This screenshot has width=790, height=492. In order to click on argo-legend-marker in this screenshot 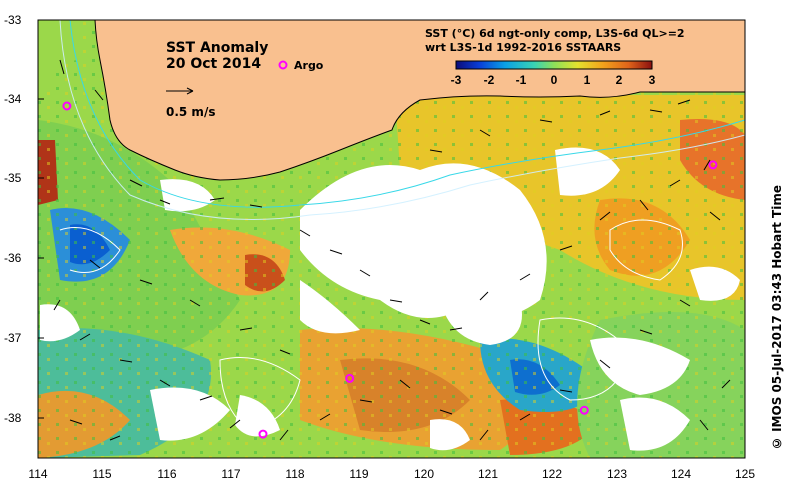, I will do `click(283, 65)`.